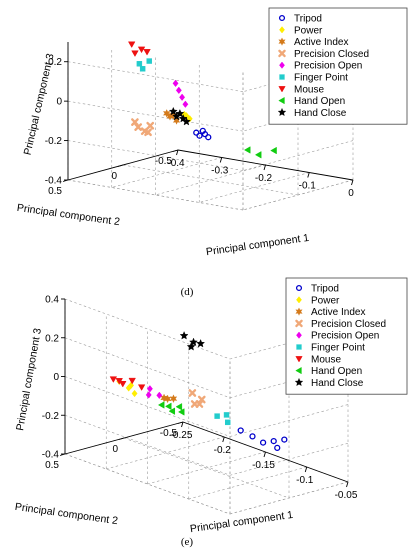  I want to click on series-active-index, so click(169, 398).